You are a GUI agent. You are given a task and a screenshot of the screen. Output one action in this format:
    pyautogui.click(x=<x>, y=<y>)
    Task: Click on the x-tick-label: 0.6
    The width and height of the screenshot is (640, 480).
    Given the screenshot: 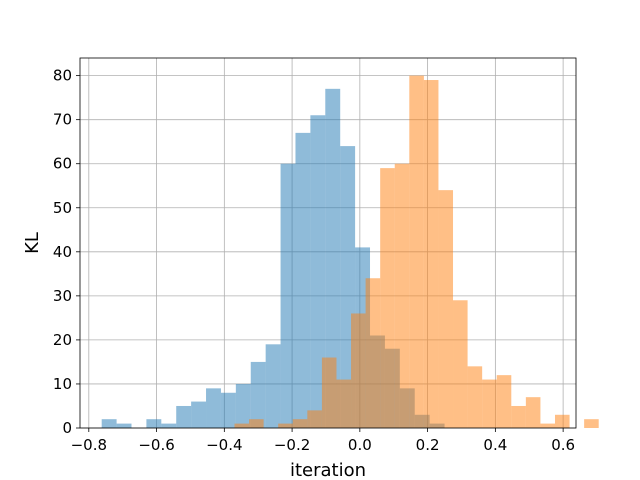 What is the action you would take?
    pyautogui.click(x=563, y=445)
    